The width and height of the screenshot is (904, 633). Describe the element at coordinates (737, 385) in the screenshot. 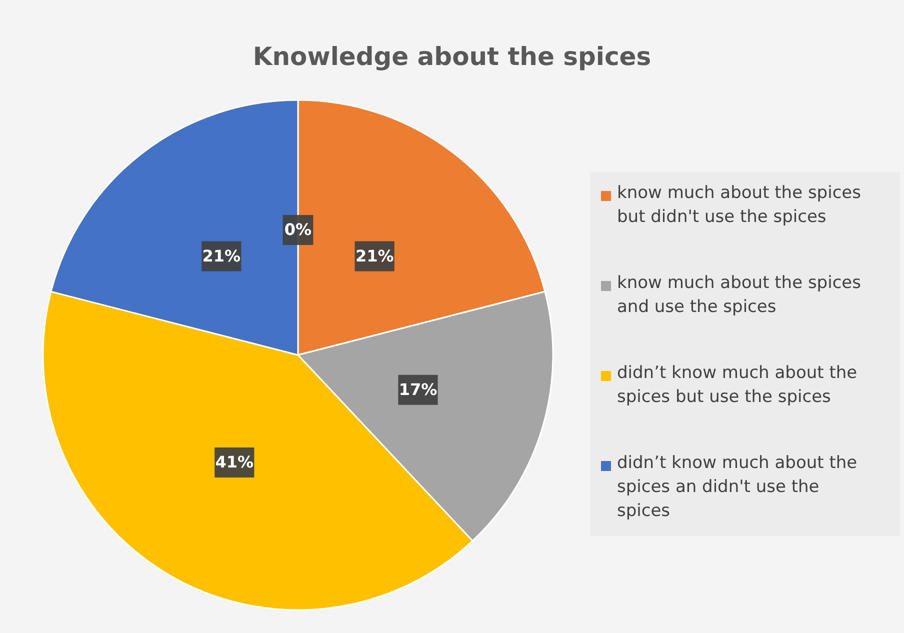

I see `legend-label: didn’t know much about the spices but use the spices` at that location.